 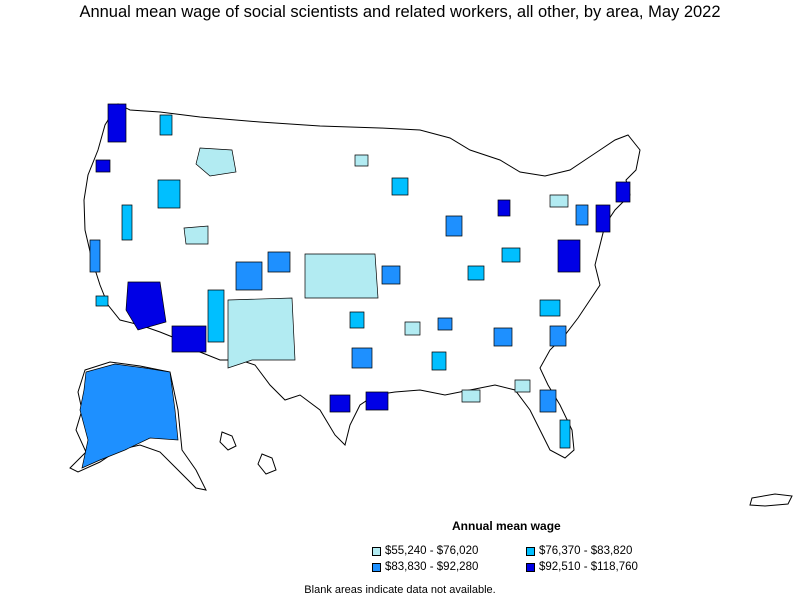 I want to click on legend-item-tier-1: $55,240 - $76,020, so click(x=425, y=551).